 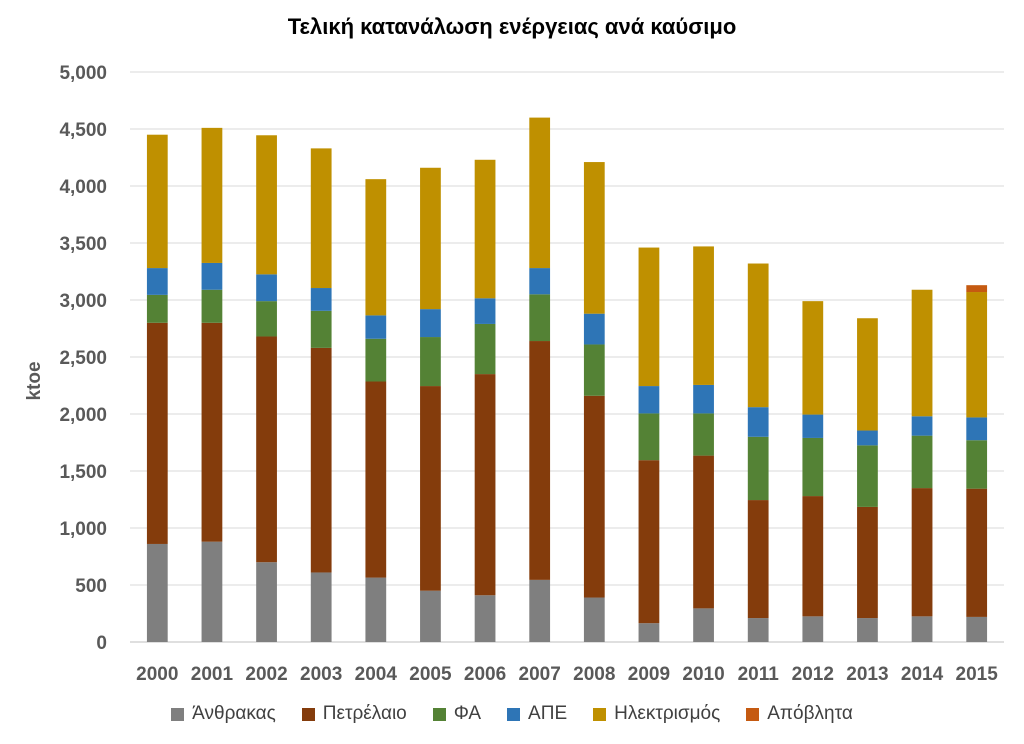 I want to click on legend-label: Άνθρακας, so click(x=234, y=713).